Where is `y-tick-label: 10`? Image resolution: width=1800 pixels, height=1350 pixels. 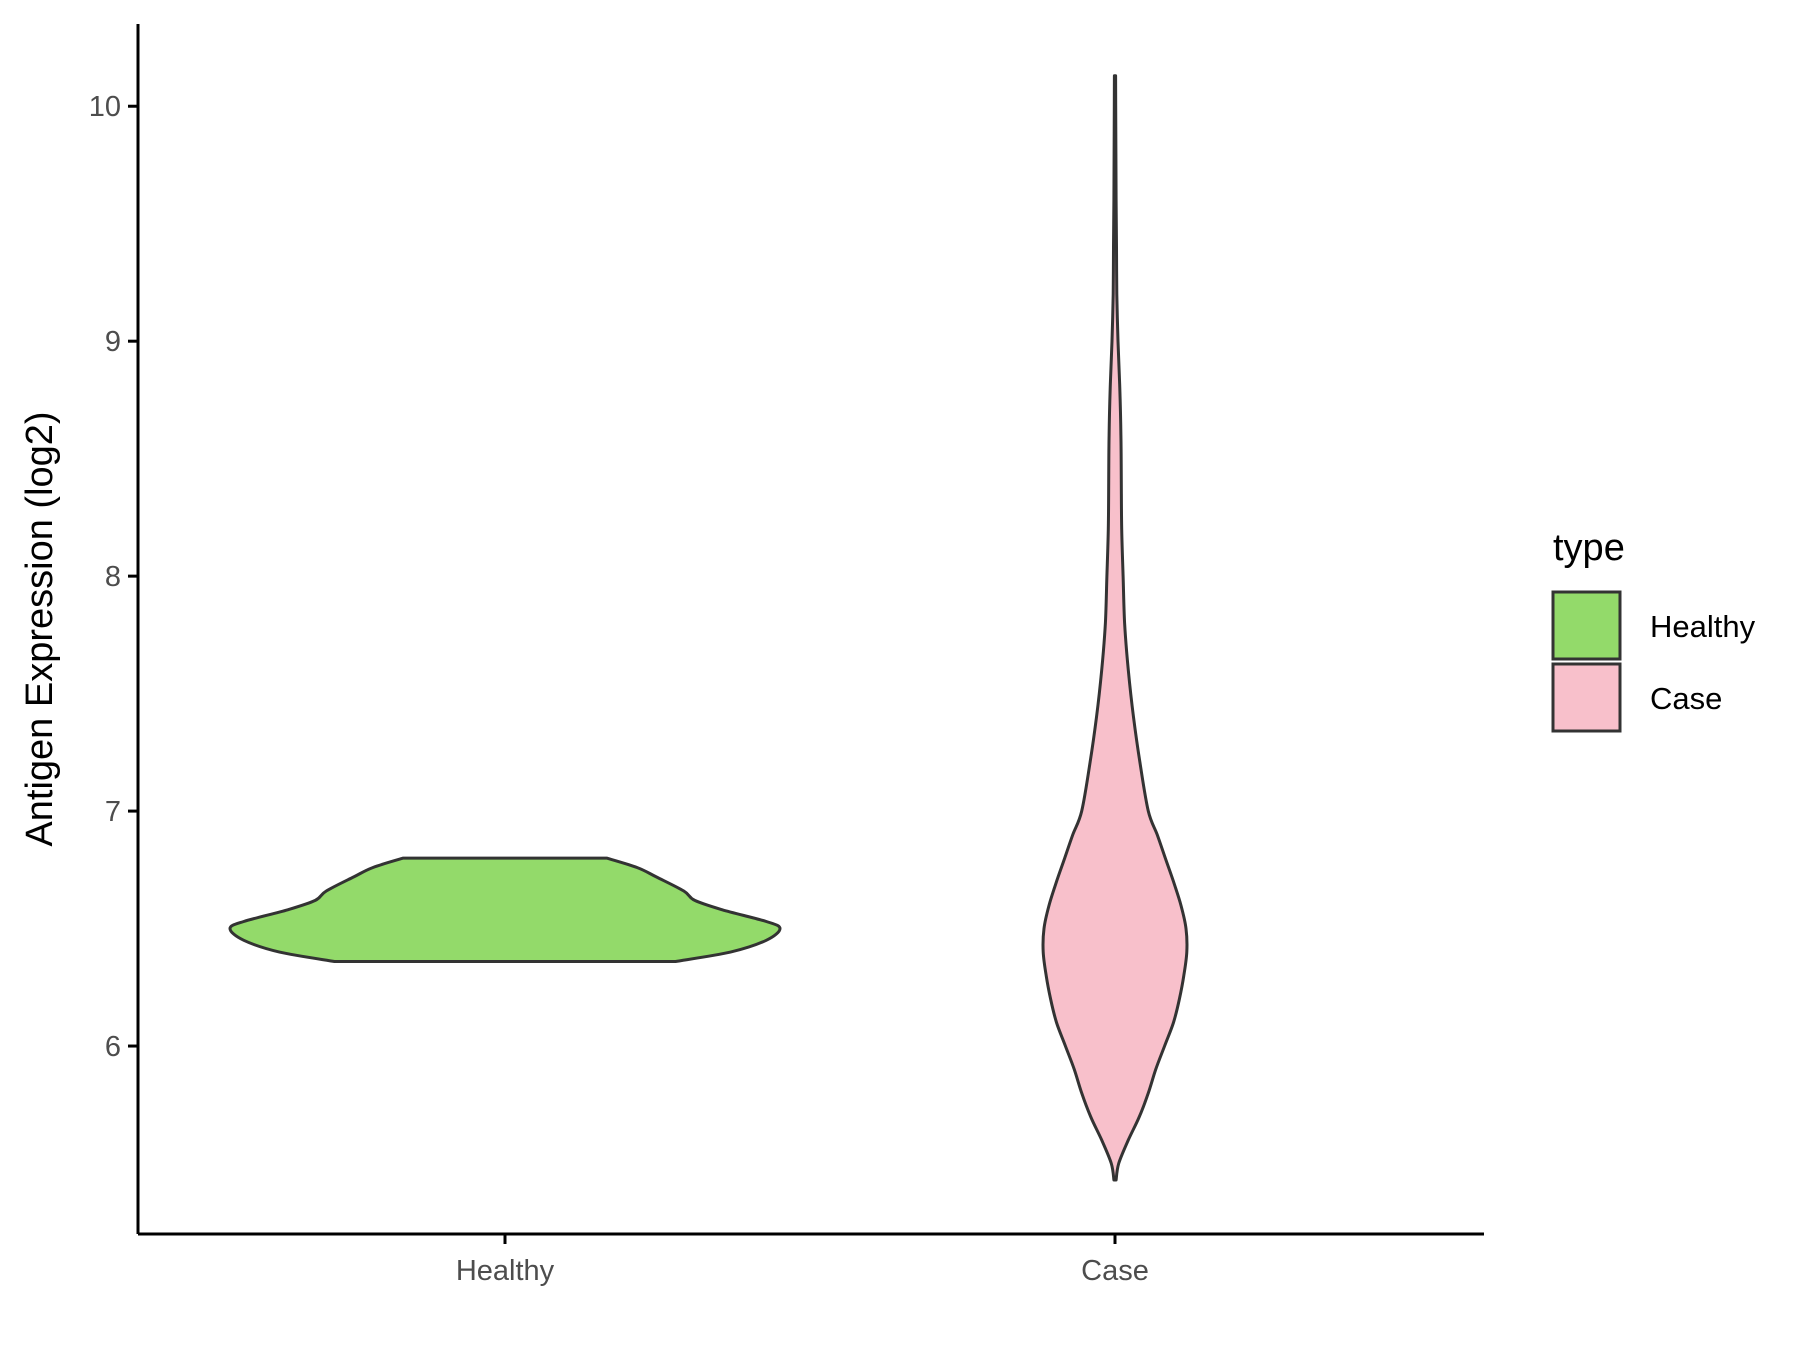 y-tick-label: 10 is located at coordinates (105, 107).